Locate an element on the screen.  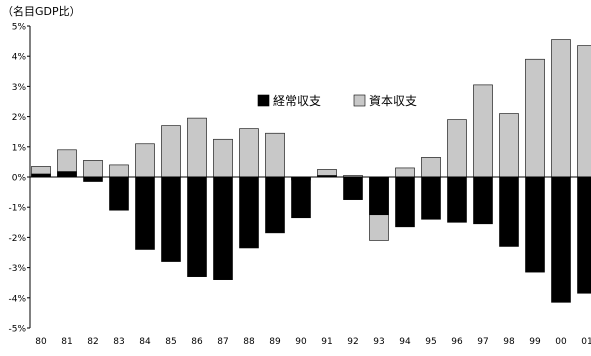
legend-label: 資本収支 is located at coordinates (393, 101).